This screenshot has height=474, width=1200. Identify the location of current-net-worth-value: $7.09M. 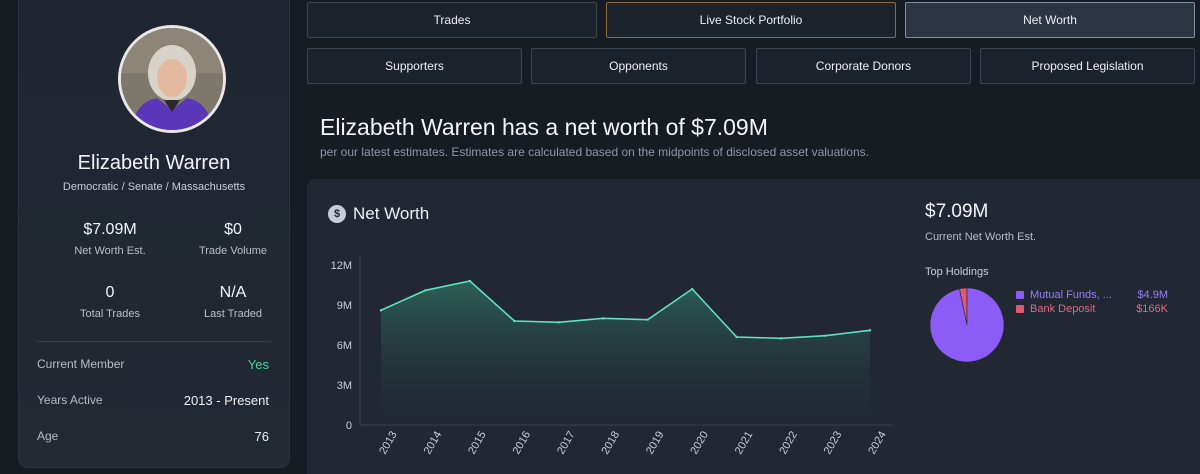
(957, 211).